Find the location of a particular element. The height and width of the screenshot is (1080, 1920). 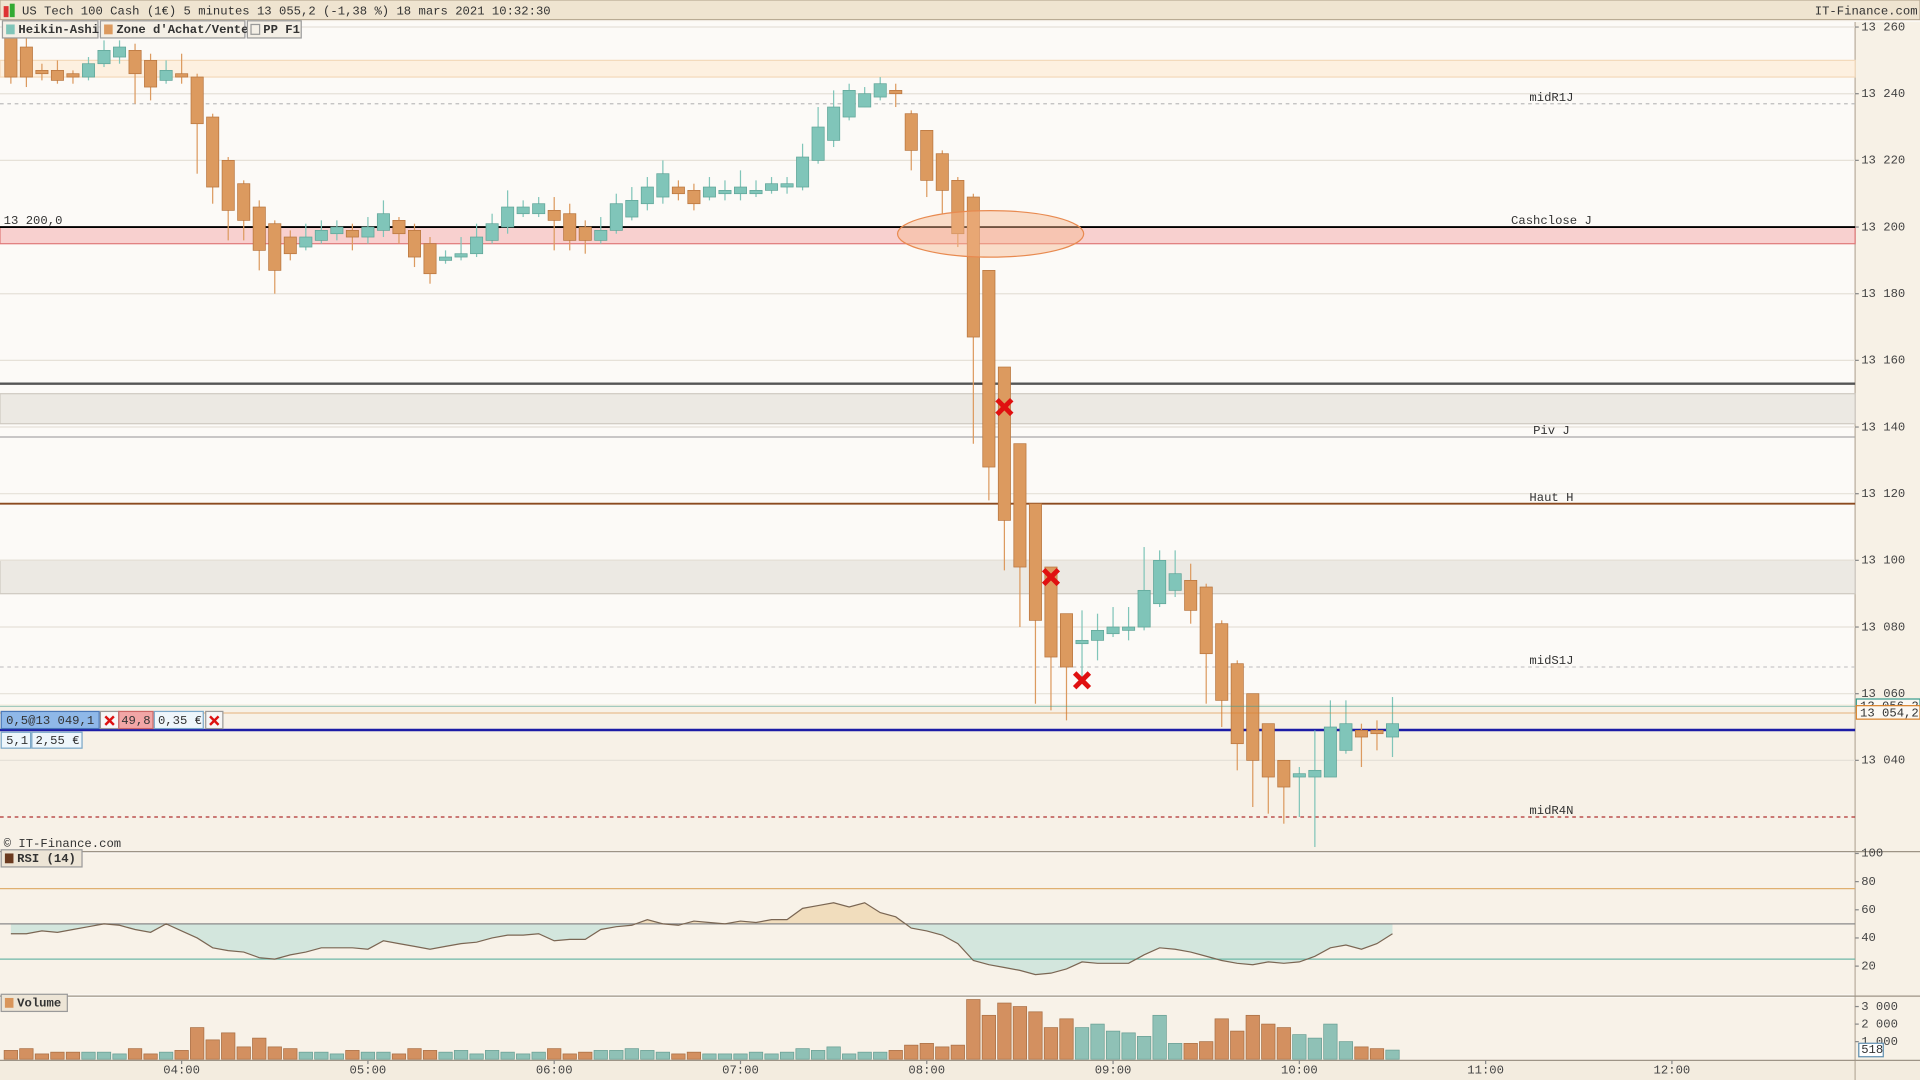

y-tick-label: 13 160 is located at coordinates (1883, 361).